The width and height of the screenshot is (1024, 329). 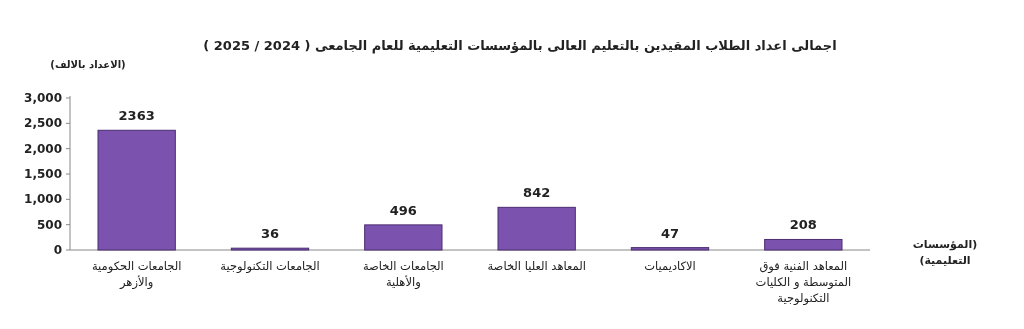 What do you see at coordinates (43, 98) in the screenshot?
I see `y-tick-label: 3,000` at bounding box center [43, 98].